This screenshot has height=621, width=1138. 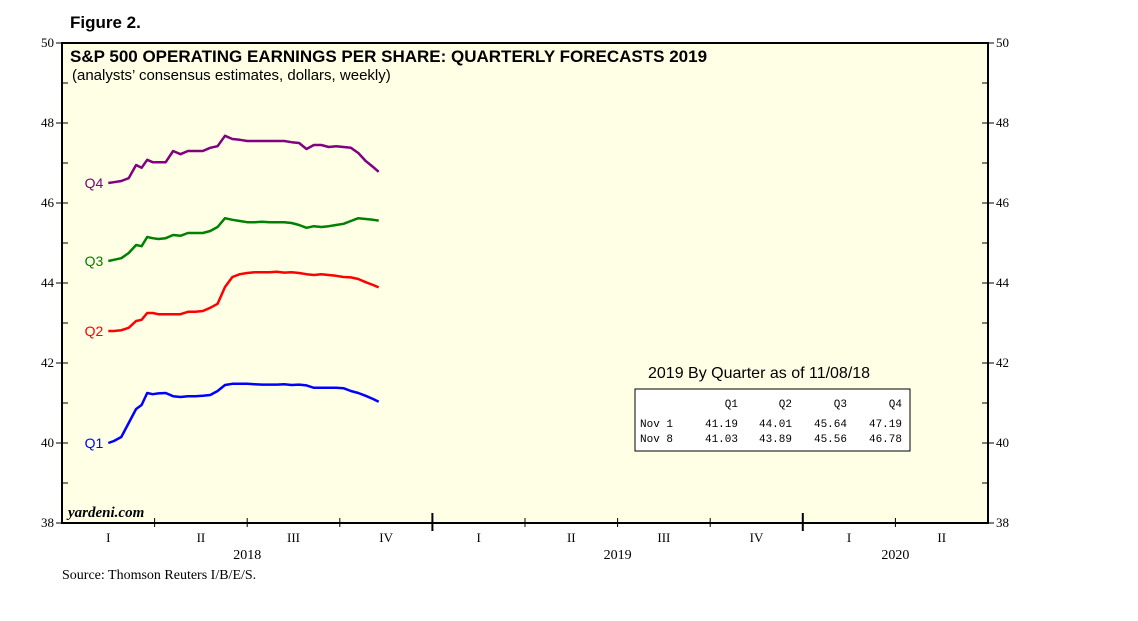 What do you see at coordinates (721, 440) in the screenshot?
I see `table-cell: 41.03` at bounding box center [721, 440].